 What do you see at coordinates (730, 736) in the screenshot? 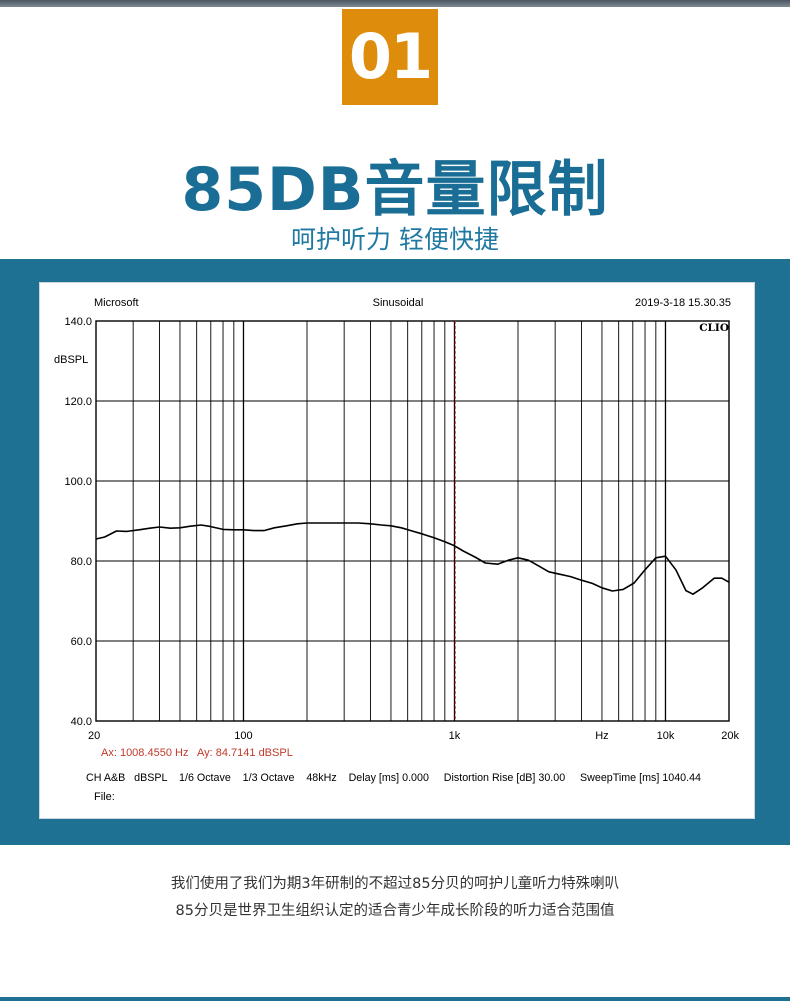
I see `x-tick-label: 20k` at bounding box center [730, 736].